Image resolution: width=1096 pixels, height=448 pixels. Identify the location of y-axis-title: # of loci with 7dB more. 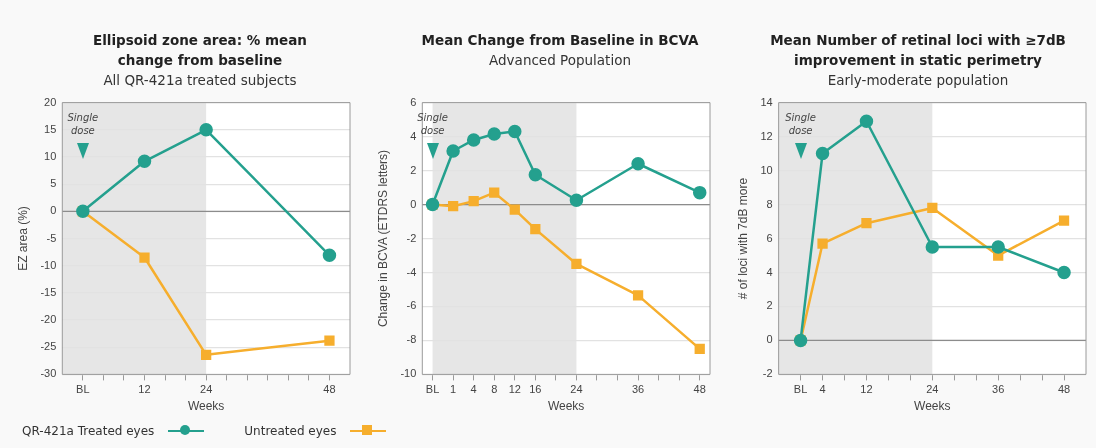
(742, 238).